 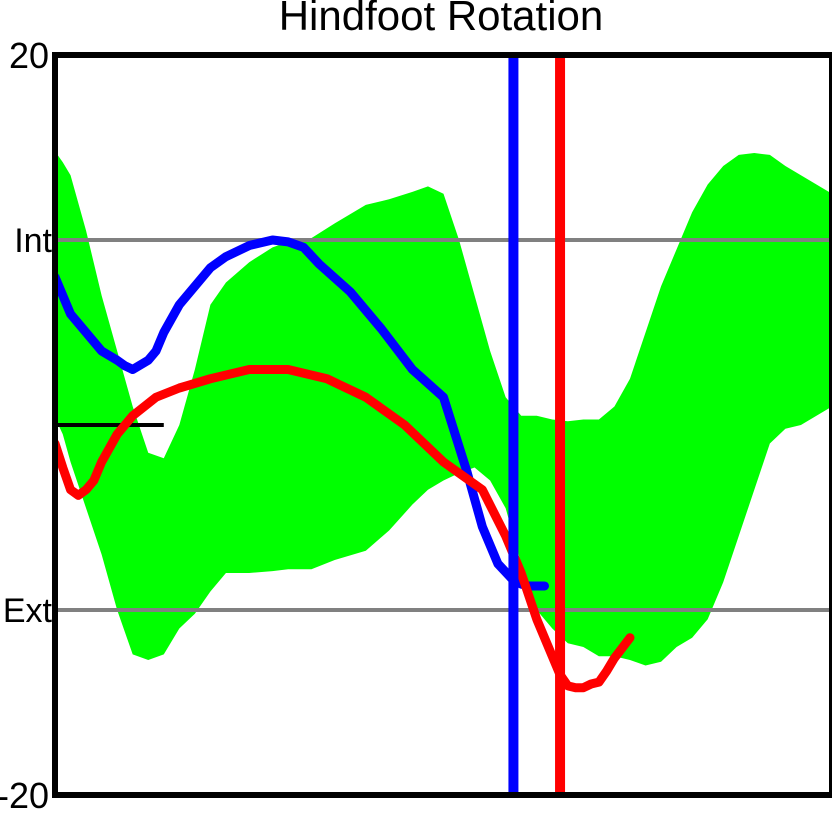 What do you see at coordinates (441, 19) in the screenshot?
I see `chart-title: Hindfoot Rotation` at bounding box center [441, 19].